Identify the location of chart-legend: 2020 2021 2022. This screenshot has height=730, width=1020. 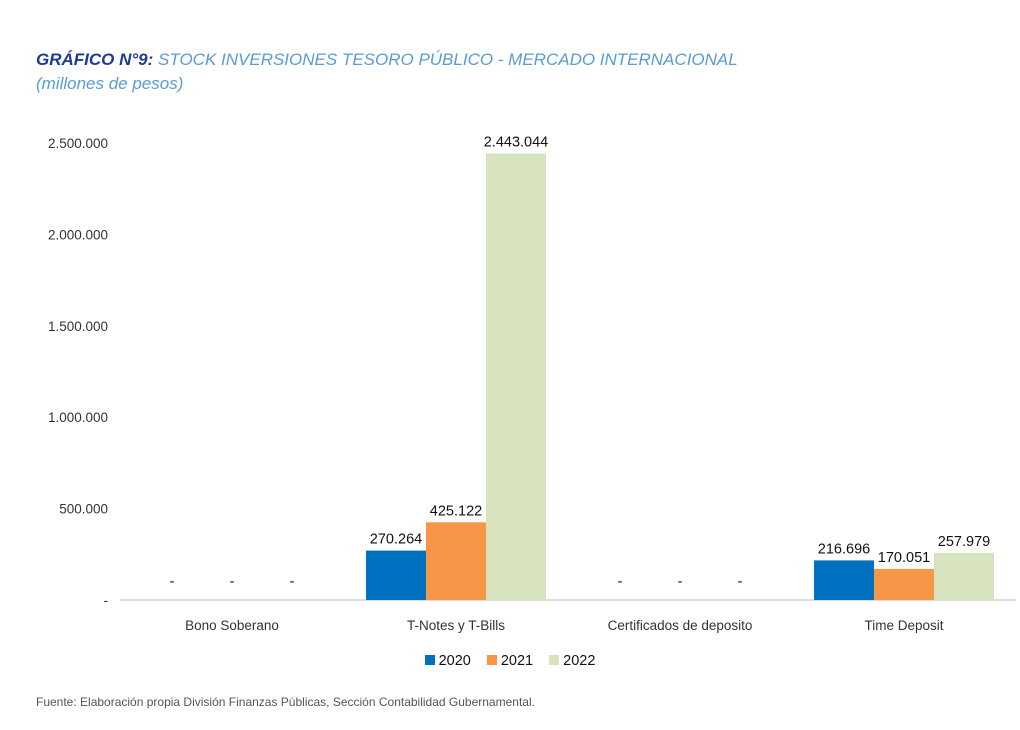
(510, 661).